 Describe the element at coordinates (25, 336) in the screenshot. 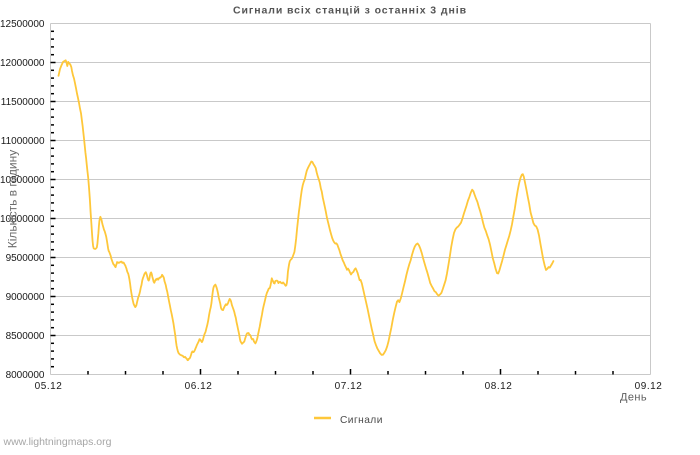

I see `svg-text: 8500000` at that location.